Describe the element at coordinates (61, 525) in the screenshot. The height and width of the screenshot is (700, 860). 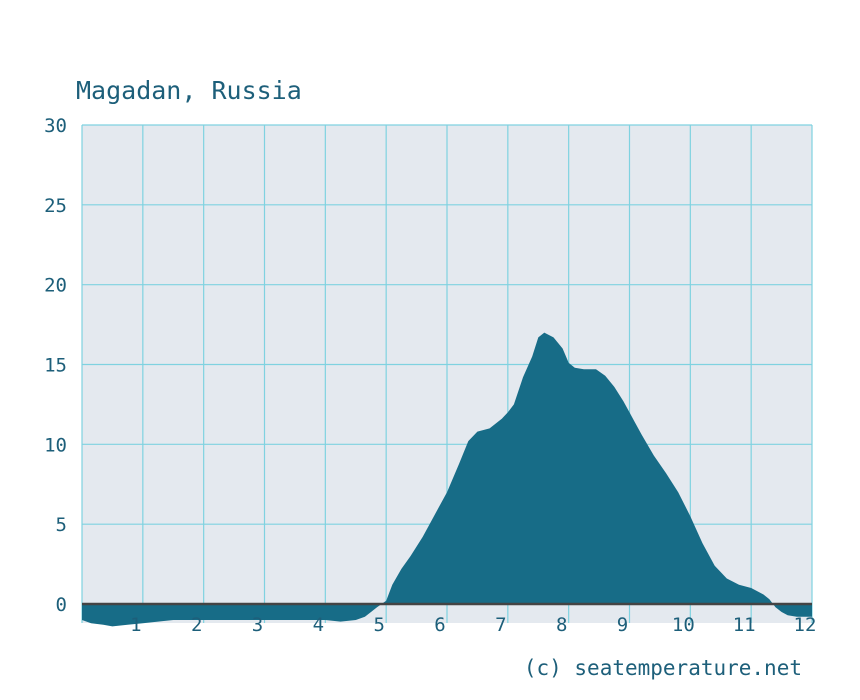
I see `y-tick-label: 5` at that location.